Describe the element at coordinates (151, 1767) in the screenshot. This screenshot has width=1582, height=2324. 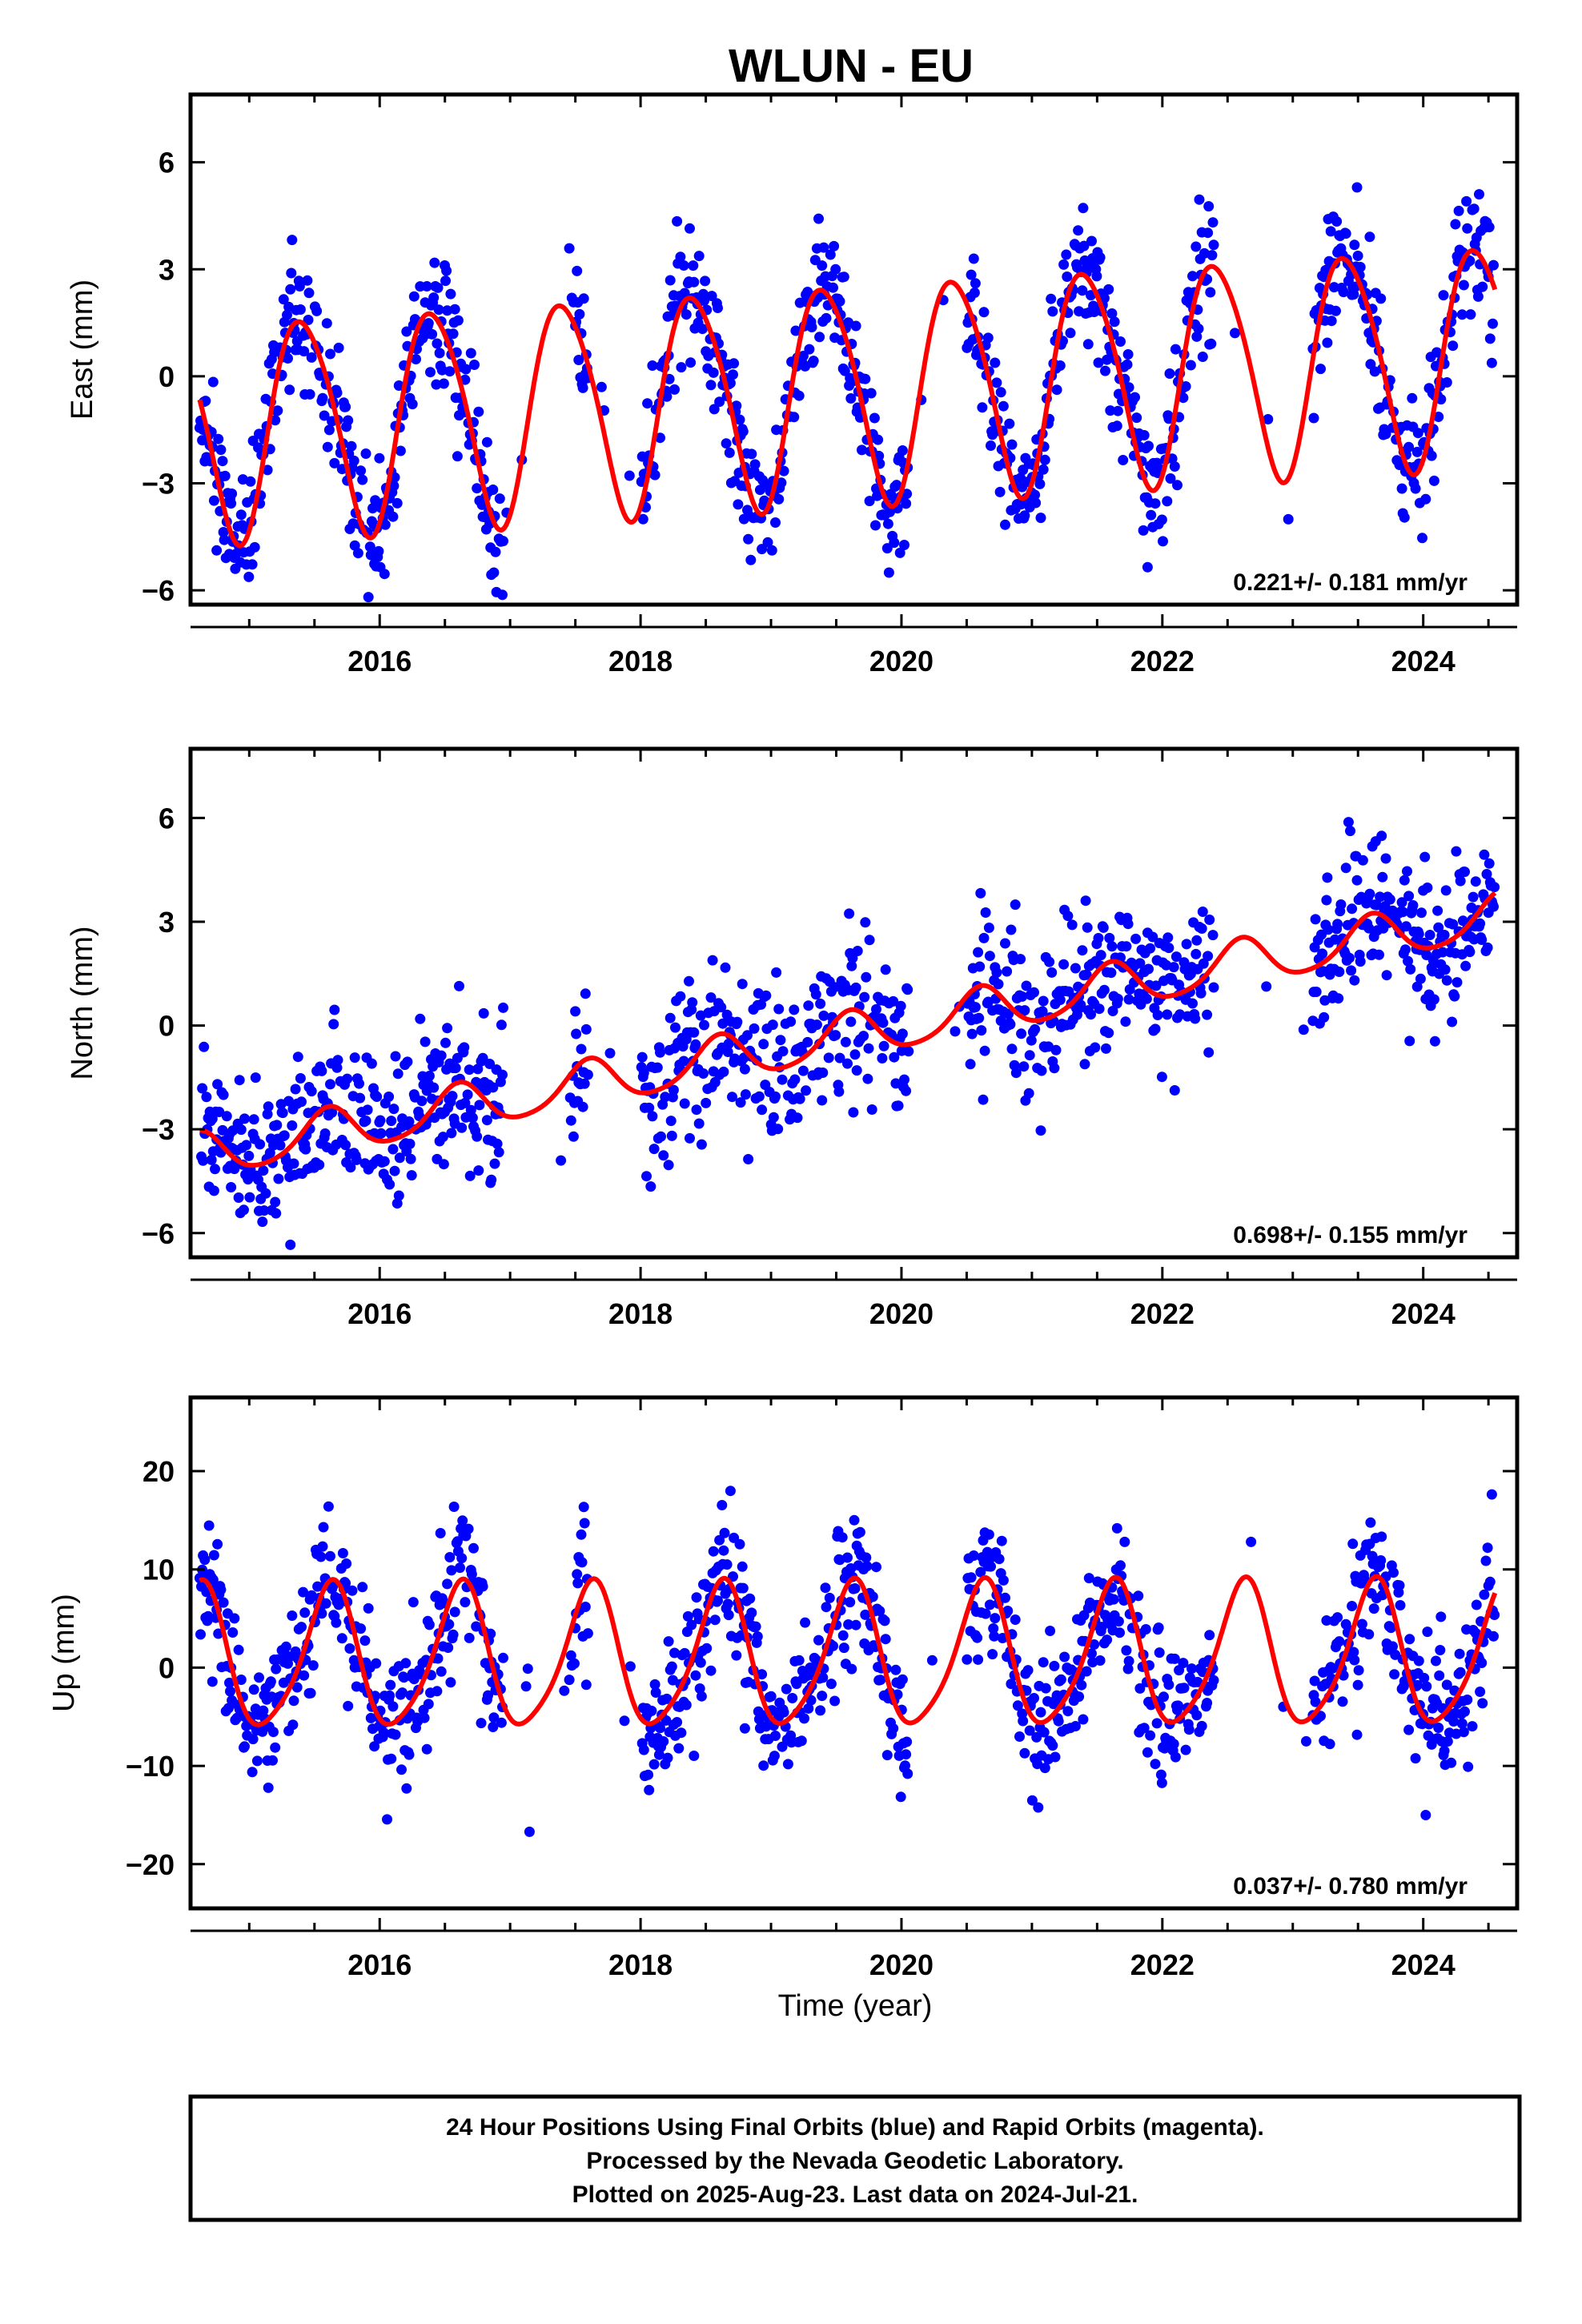
I see `up-y-tick-label: −10` at that location.